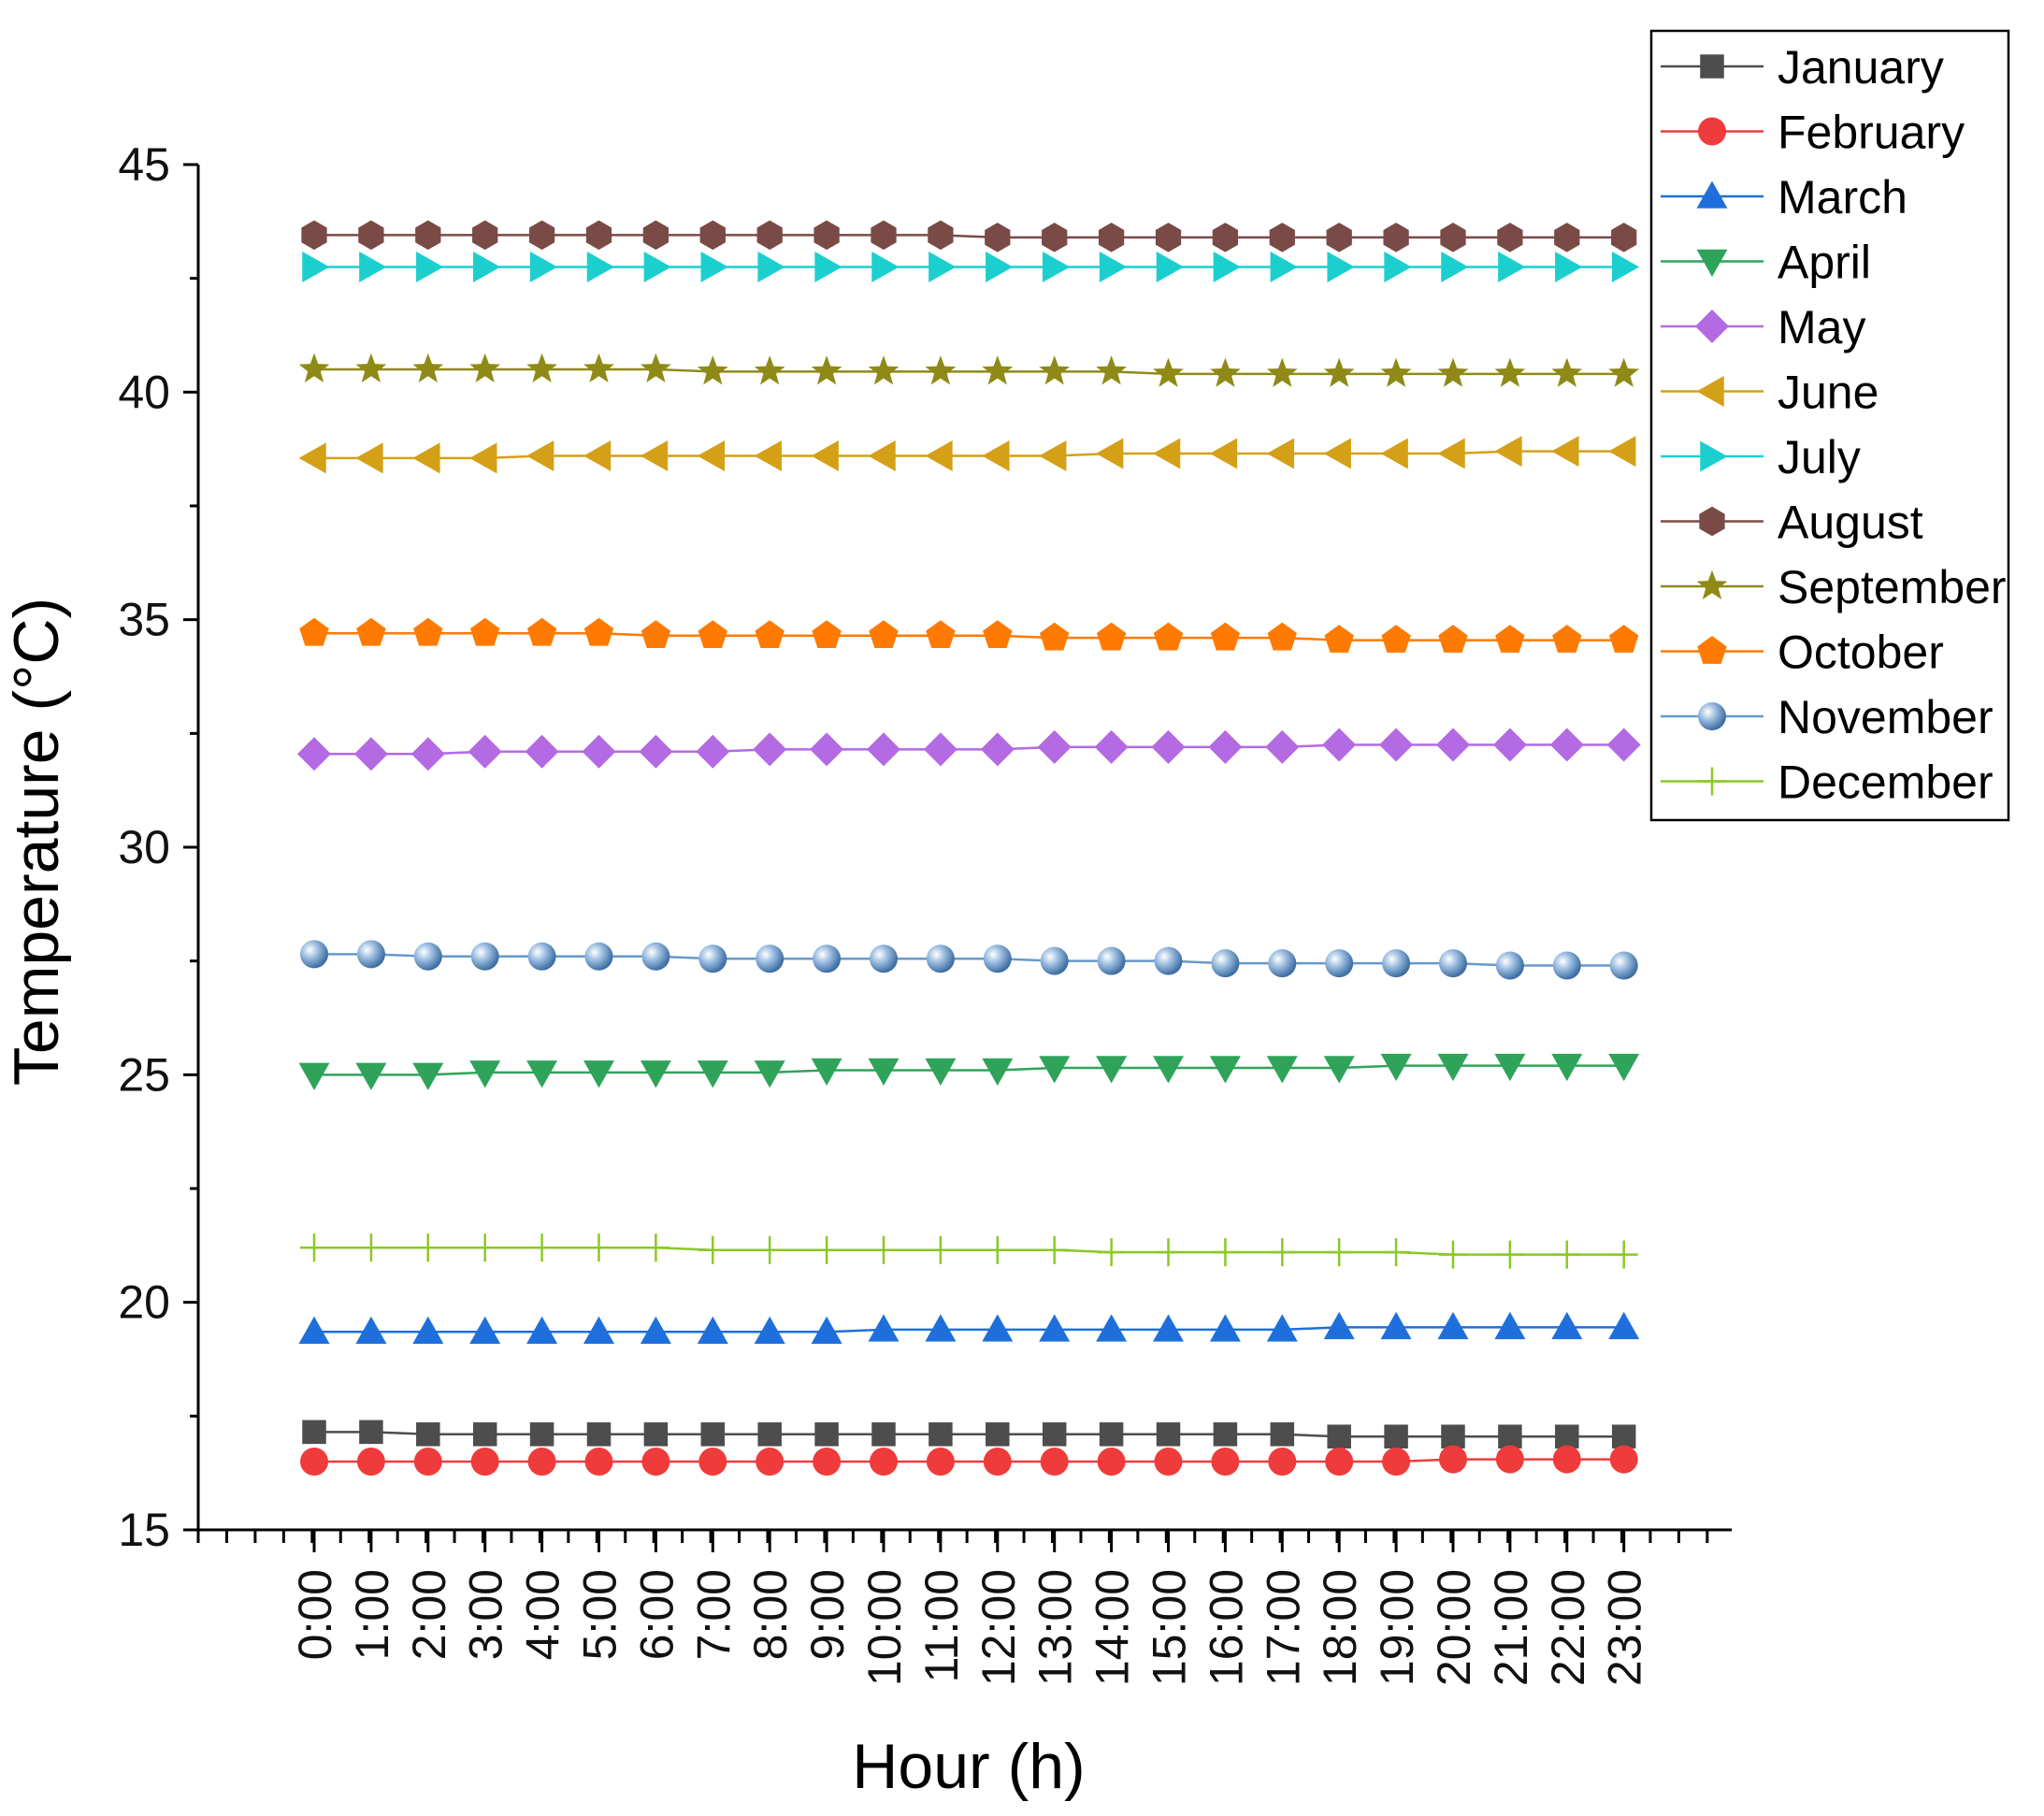  What do you see at coordinates (969, 749) in the screenshot?
I see `series-may` at bounding box center [969, 749].